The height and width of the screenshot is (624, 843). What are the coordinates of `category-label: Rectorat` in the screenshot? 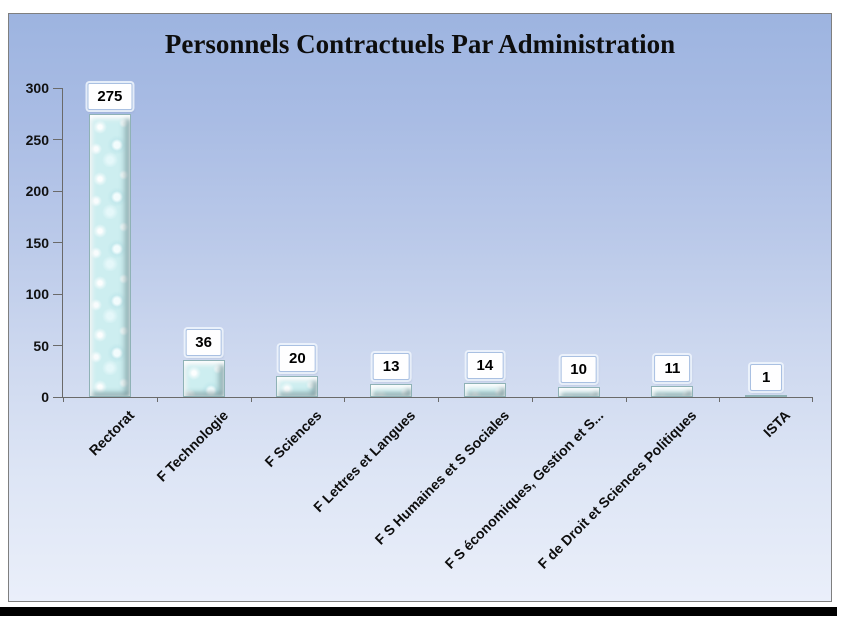 It's located at (111, 433).